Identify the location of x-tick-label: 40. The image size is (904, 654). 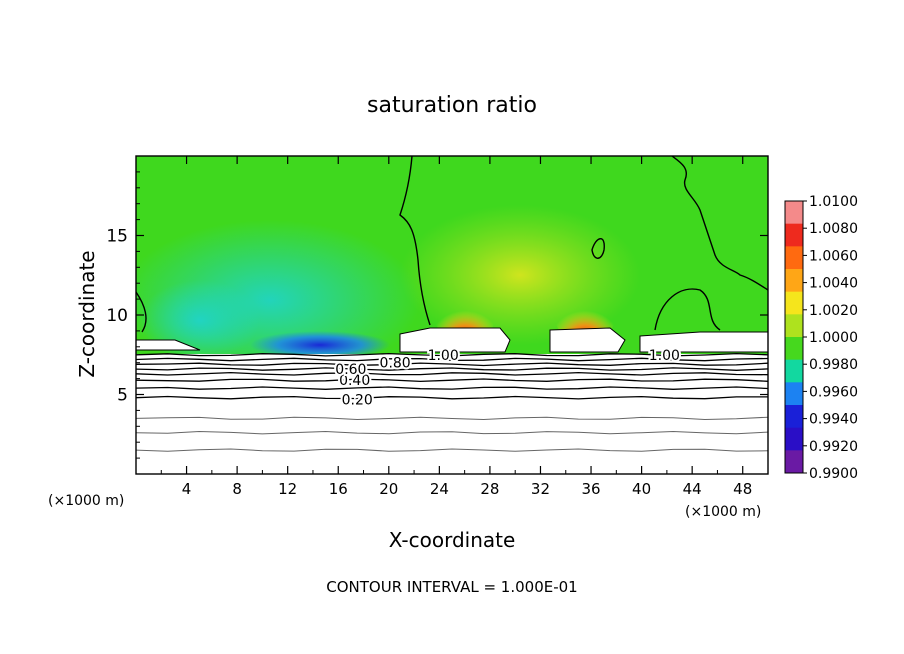
(641, 489).